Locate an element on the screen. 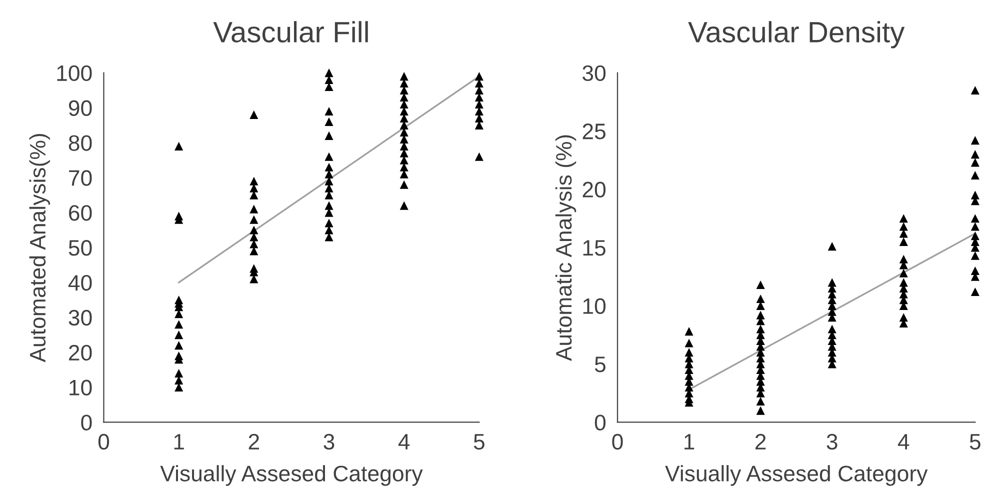  y-tick-label: 15 is located at coordinates (594, 248).